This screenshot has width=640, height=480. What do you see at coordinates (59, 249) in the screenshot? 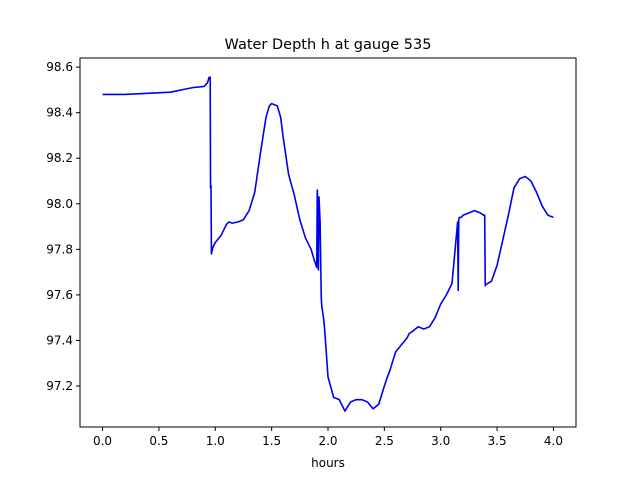
I see `y-tick-label: 97.8` at bounding box center [59, 249].